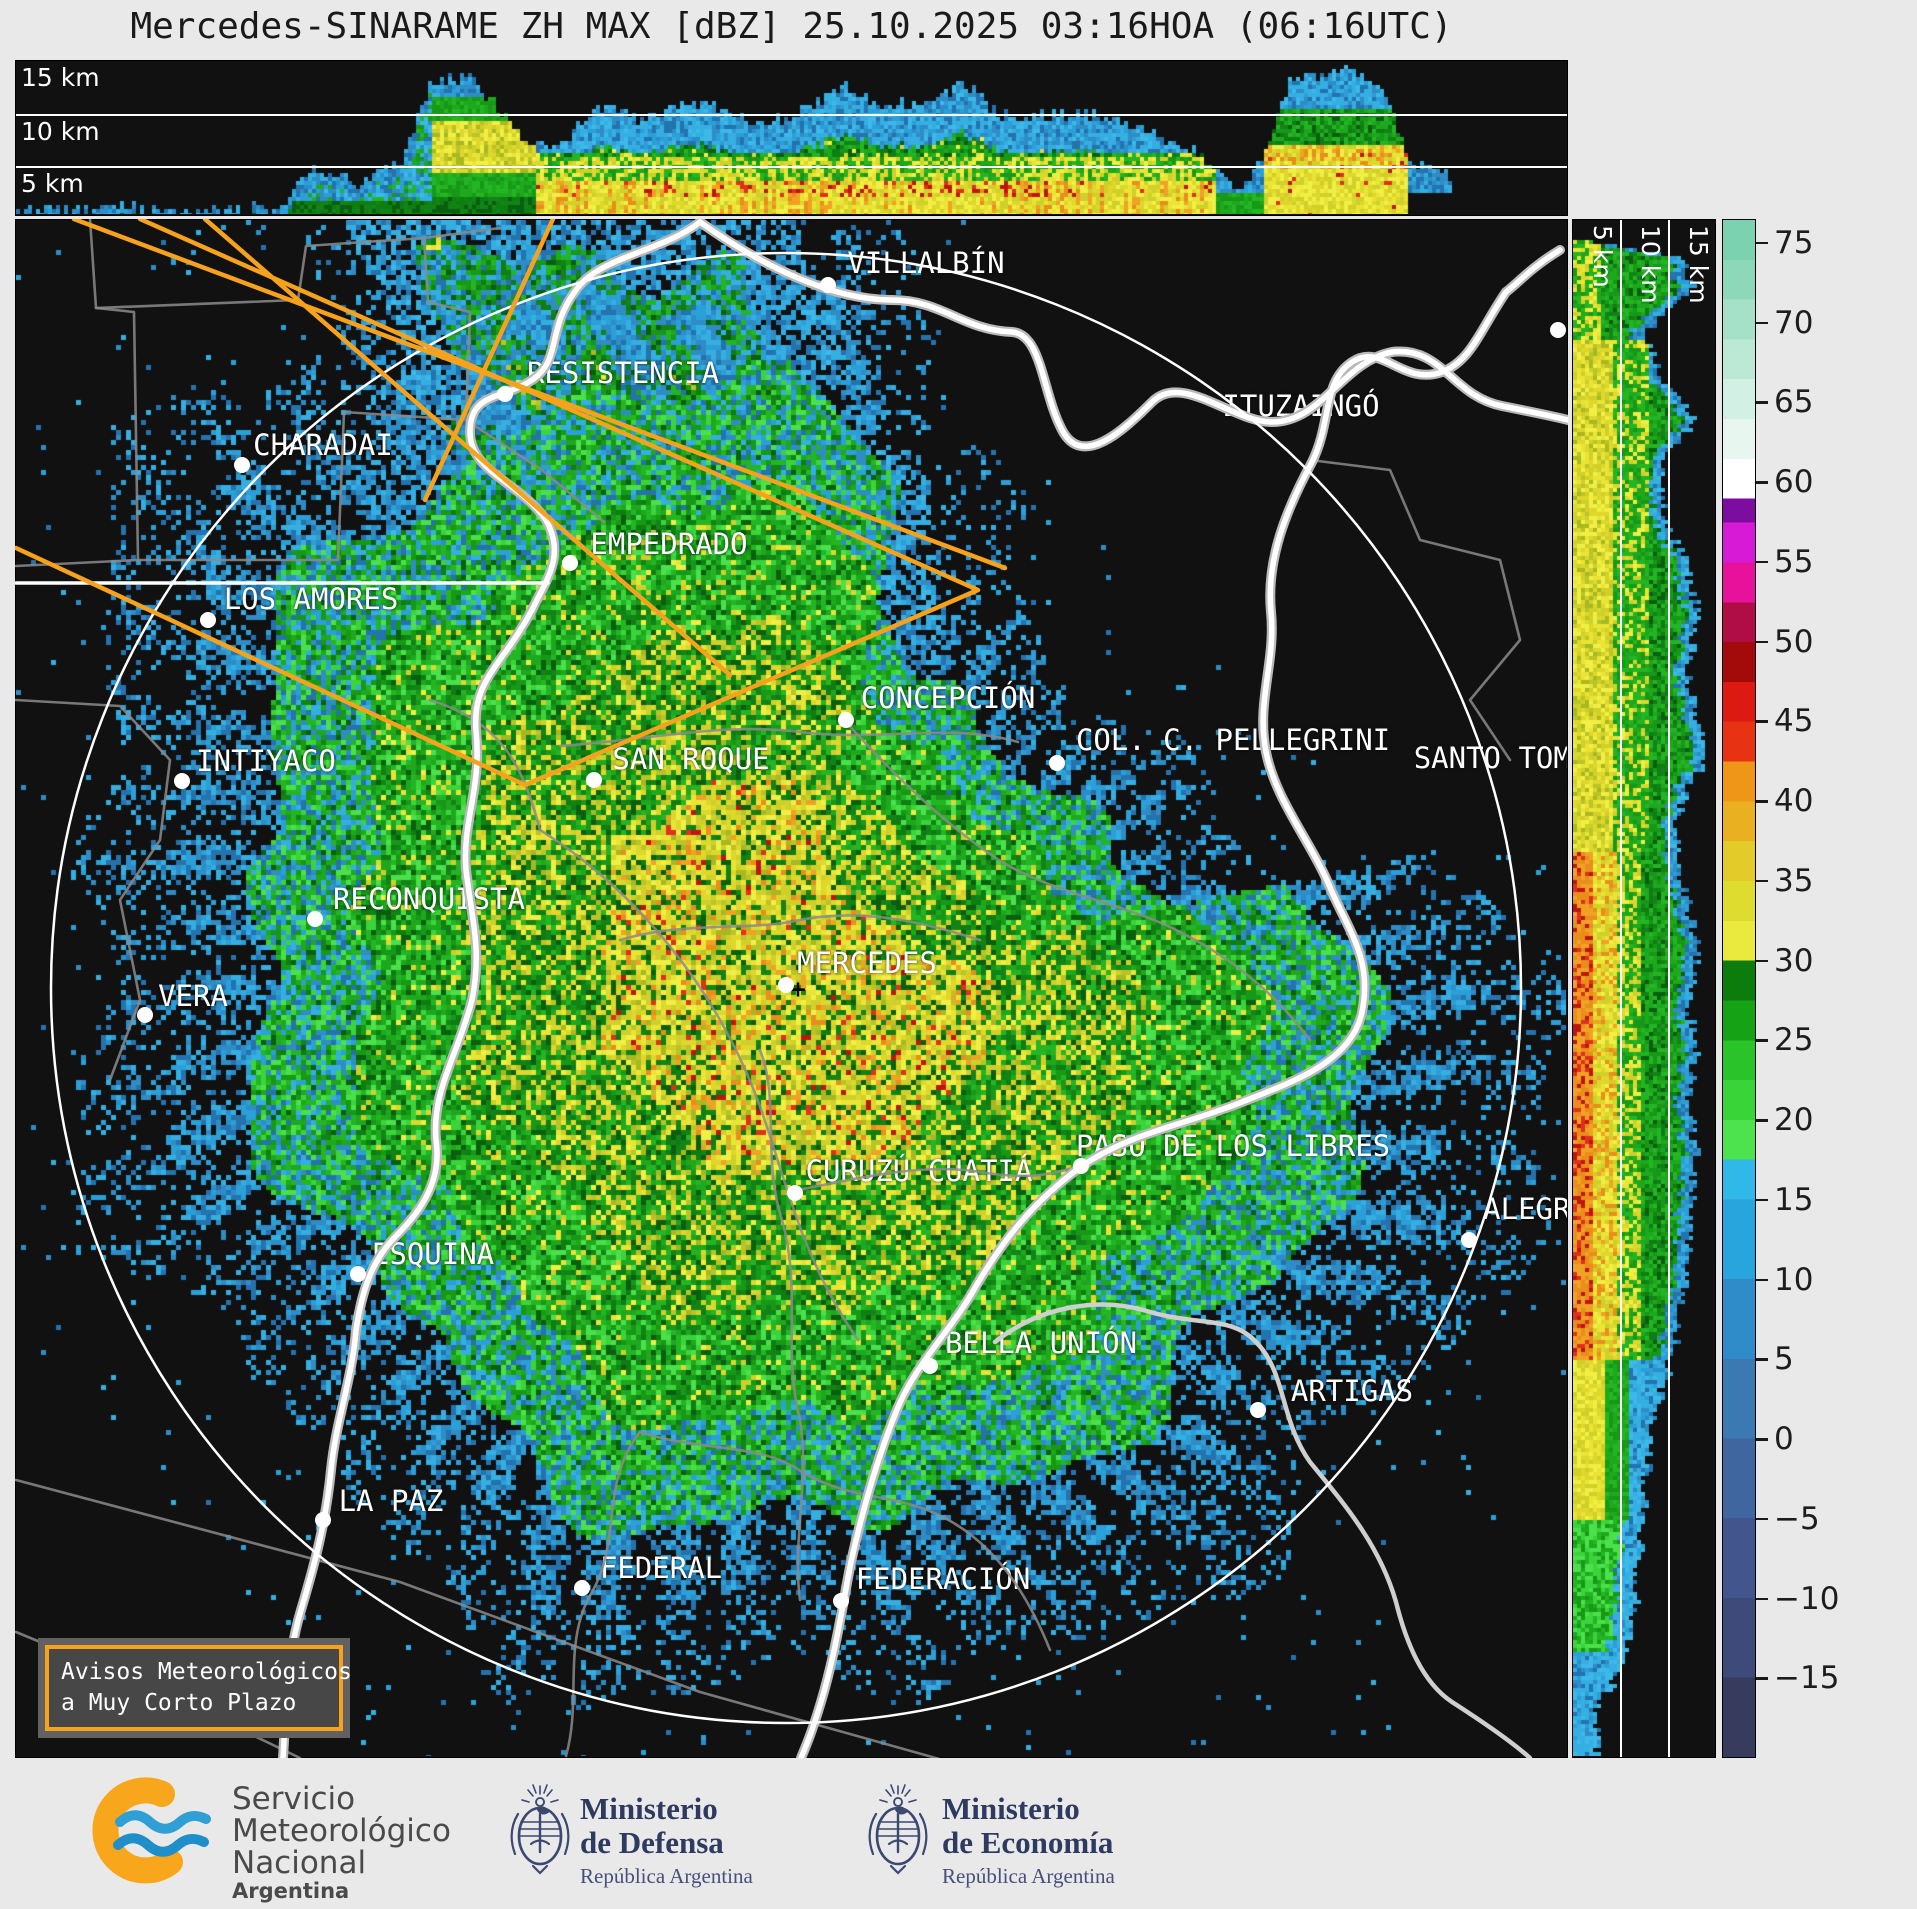 The width and height of the screenshot is (1917, 1909). I want to click on colorbar-tick-label: 45, so click(1794, 721).